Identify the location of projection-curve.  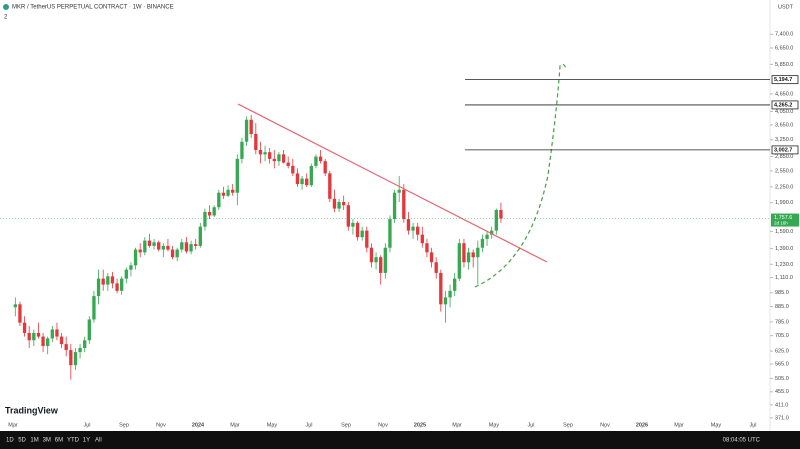
(520, 175).